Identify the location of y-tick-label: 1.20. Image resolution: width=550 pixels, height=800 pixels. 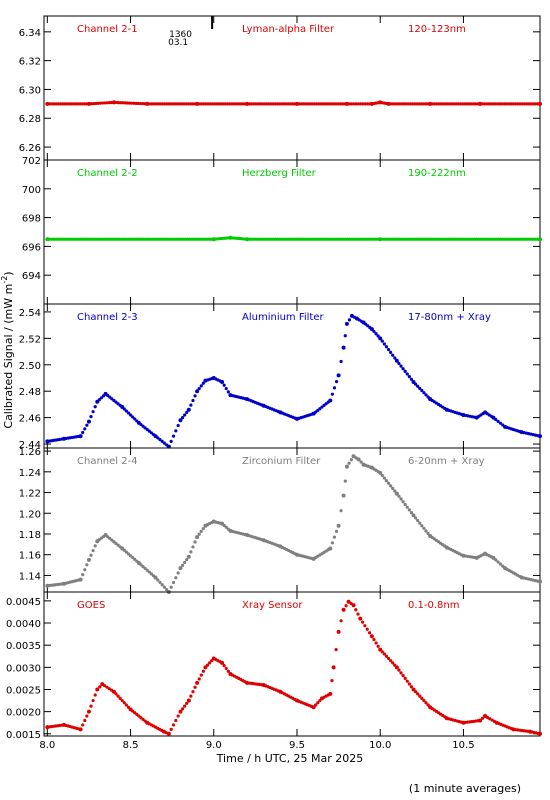
(30, 514).